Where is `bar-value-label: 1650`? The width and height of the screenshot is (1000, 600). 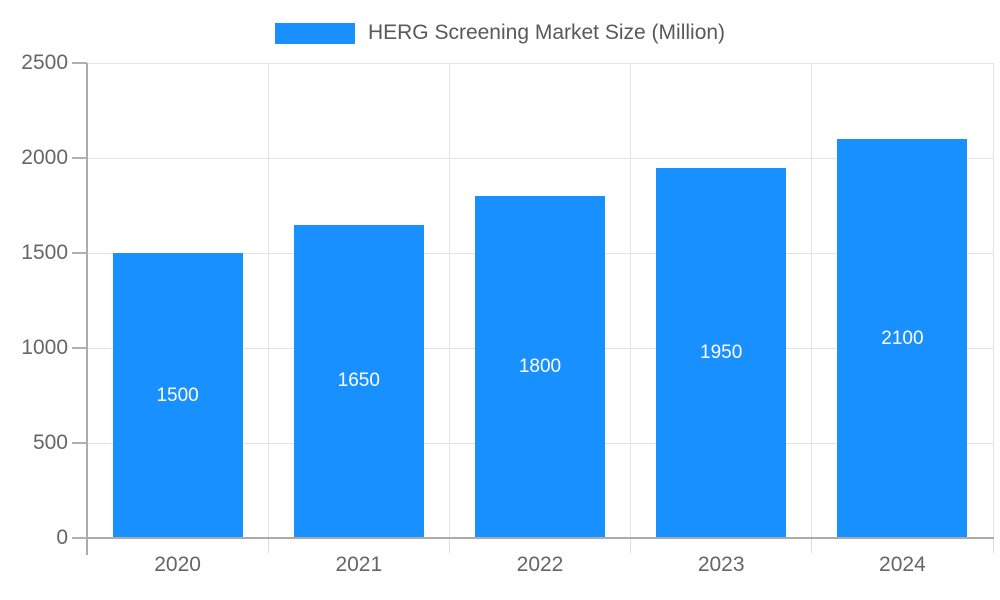 bar-value-label: 1650 is located at coordinates (358, 381).